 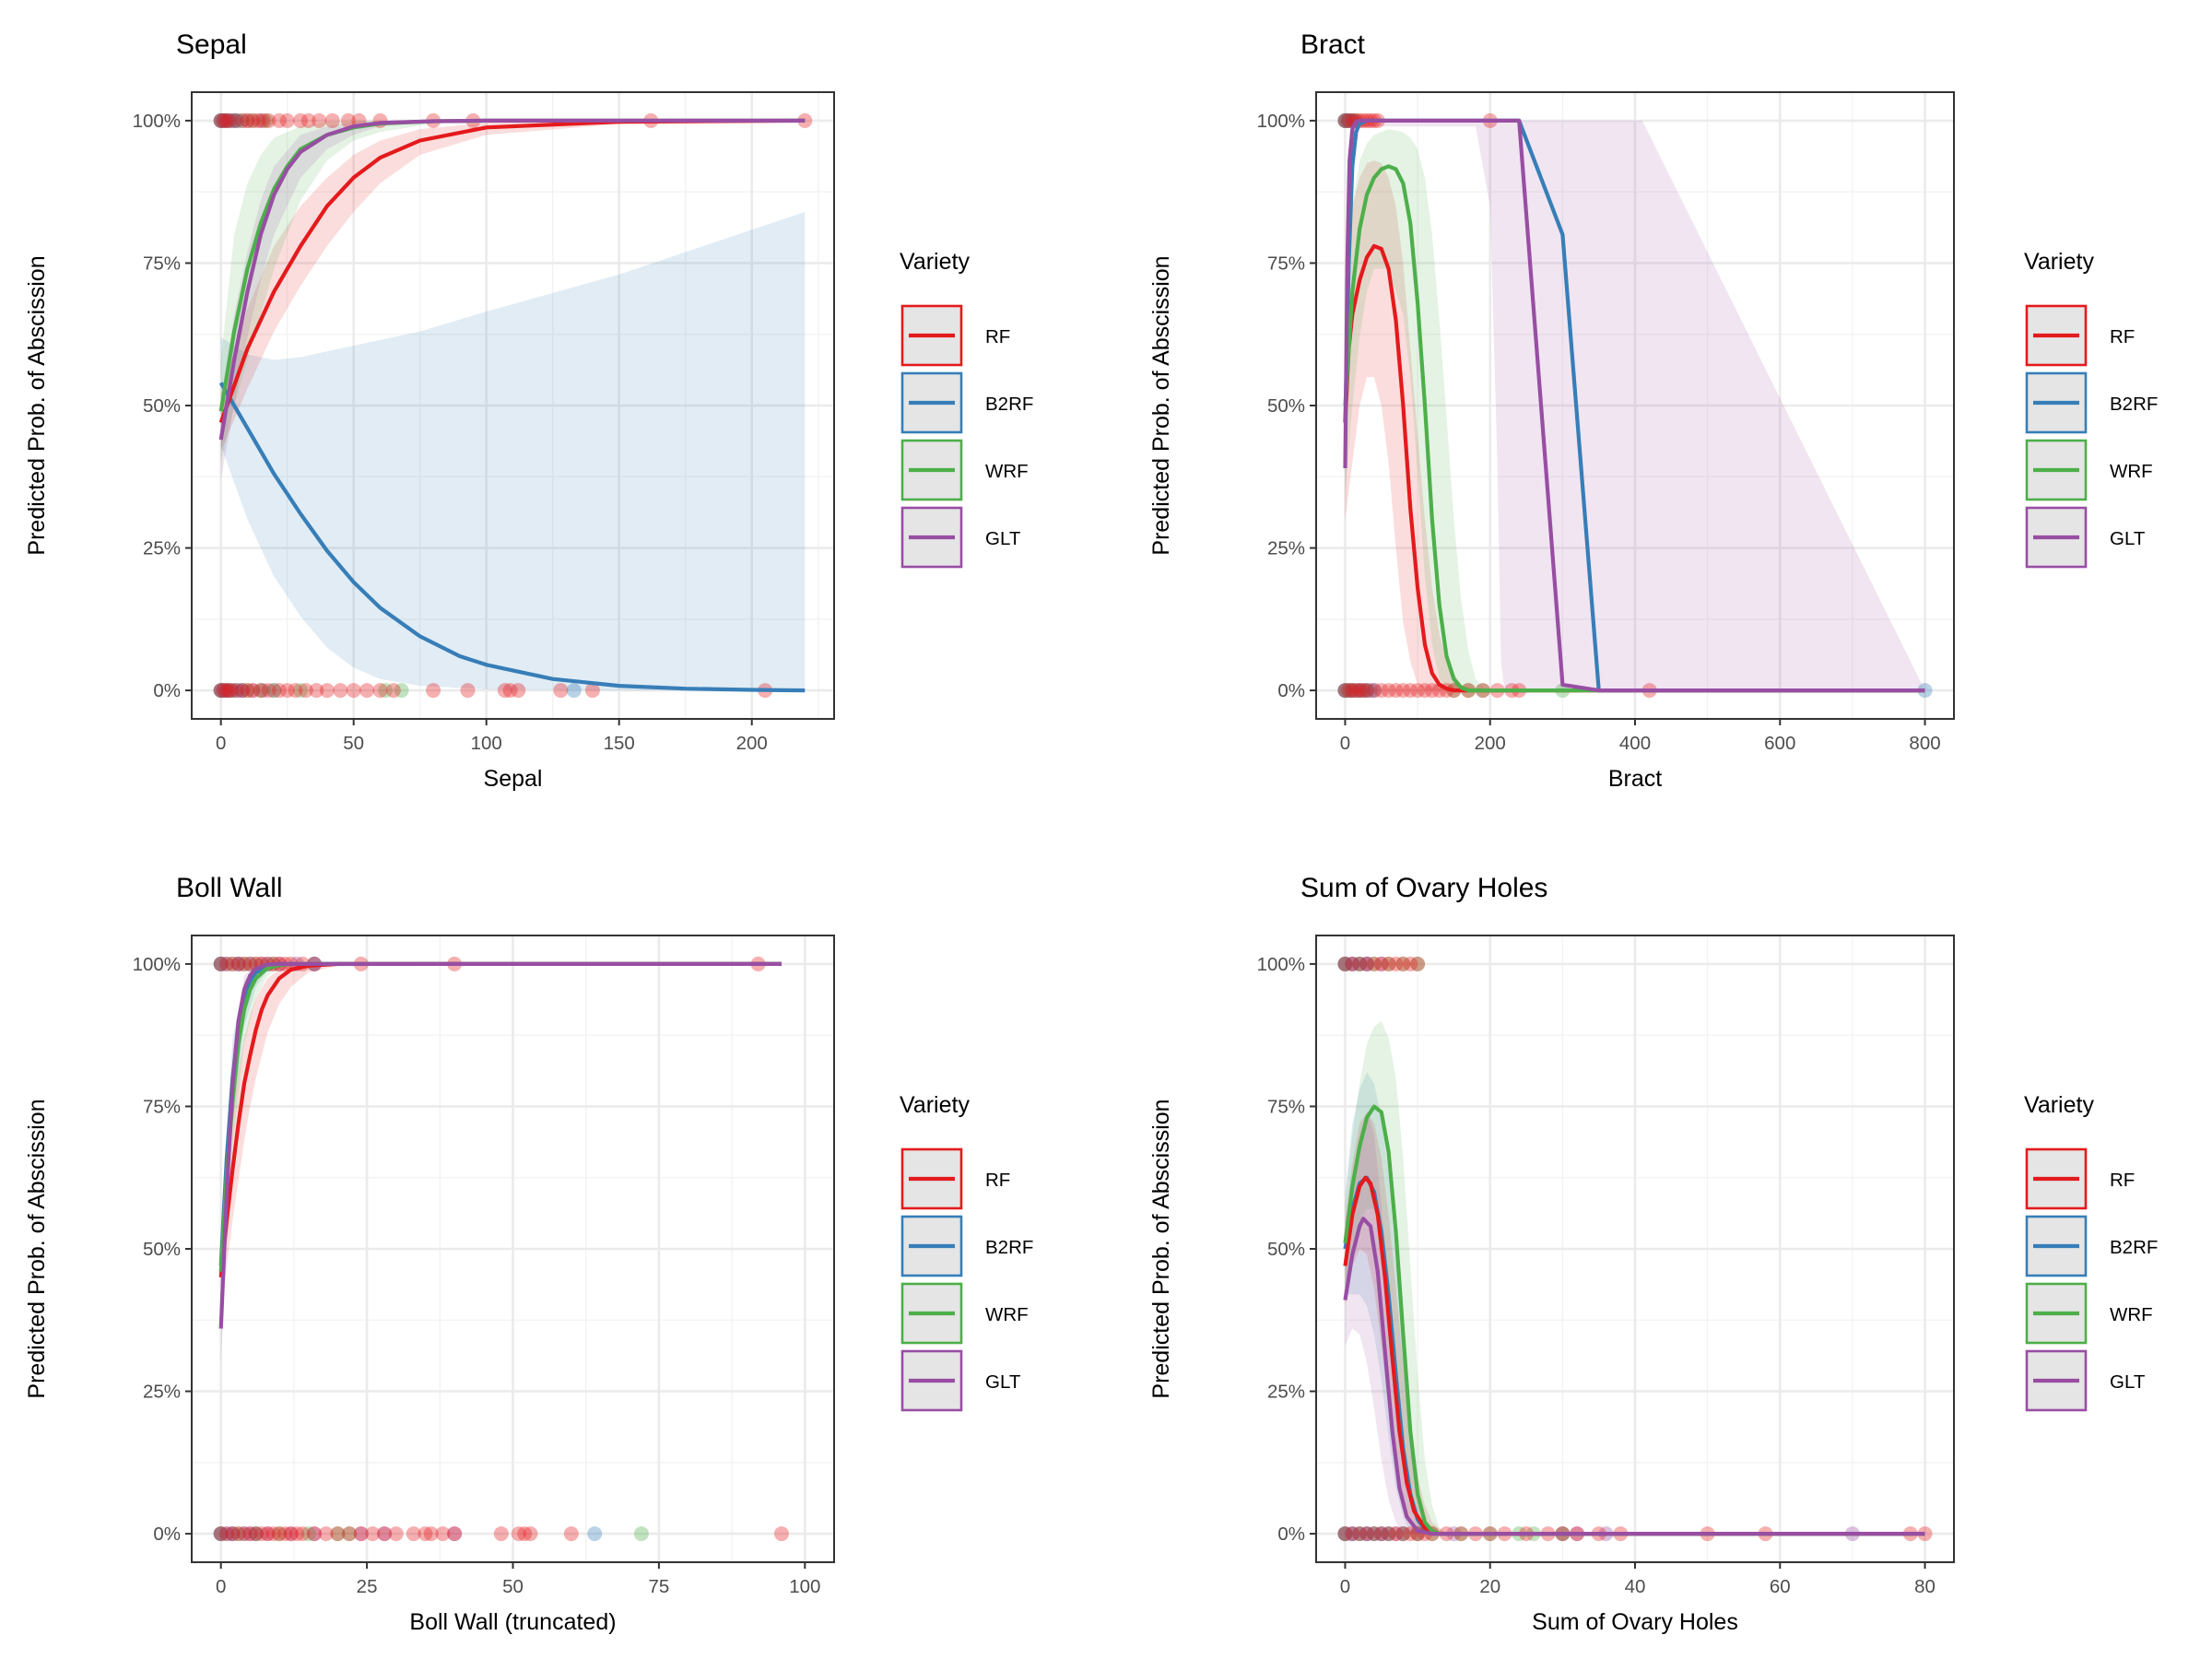 What do you see at coordinates (486, 743) in the screenshot?
I see `x-tick-label: 100` at bounding box center [486, 743].